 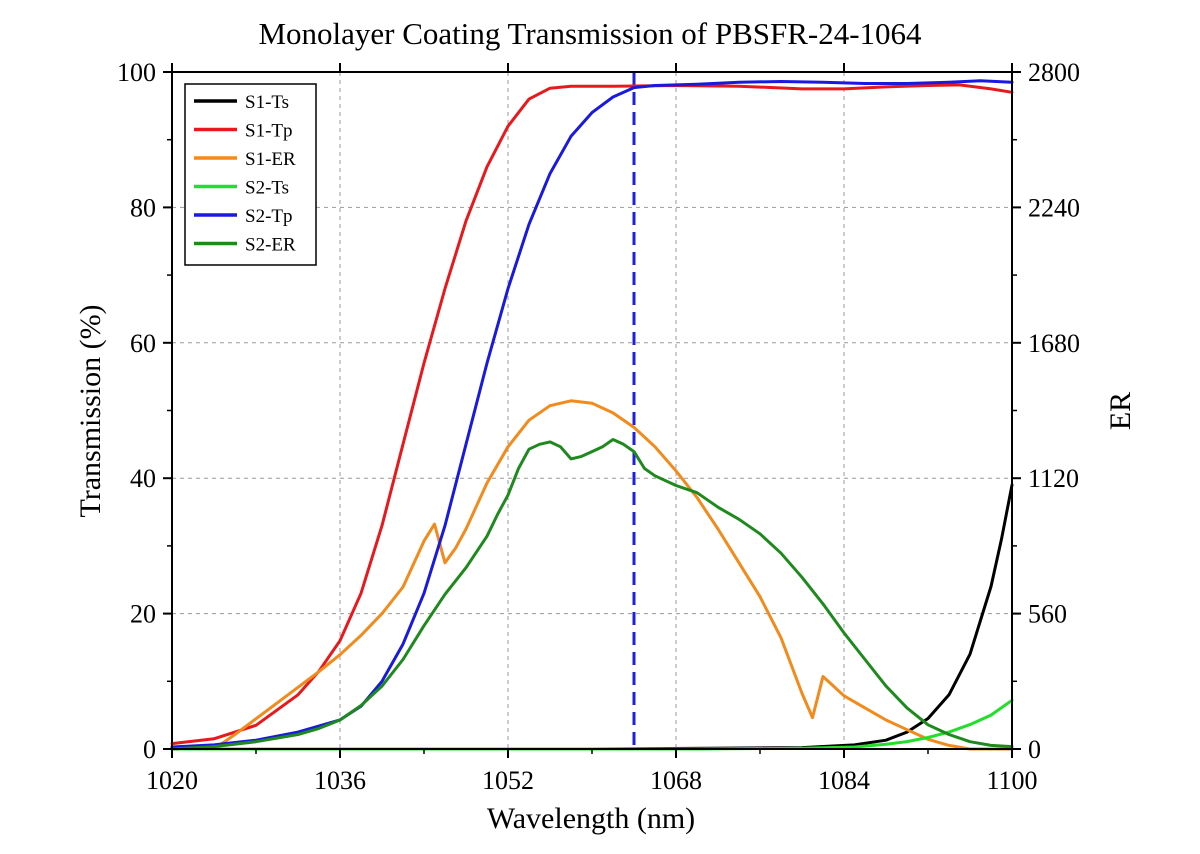 I want to click on y2-tick-label: 1680, so click(x=1054, y=343).